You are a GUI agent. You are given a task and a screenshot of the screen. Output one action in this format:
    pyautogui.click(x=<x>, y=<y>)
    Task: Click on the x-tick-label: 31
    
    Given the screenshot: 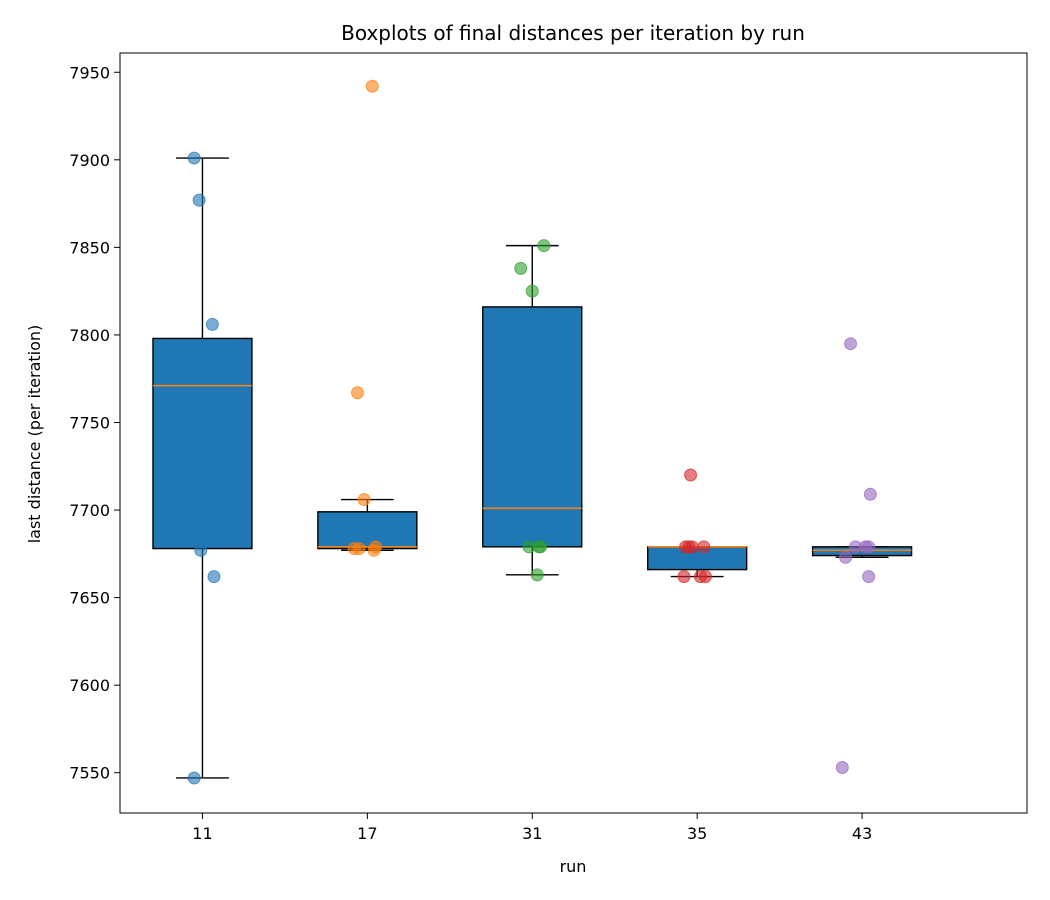 What is the action you would take?
    pyautogui.click(x=532, y=833)
    